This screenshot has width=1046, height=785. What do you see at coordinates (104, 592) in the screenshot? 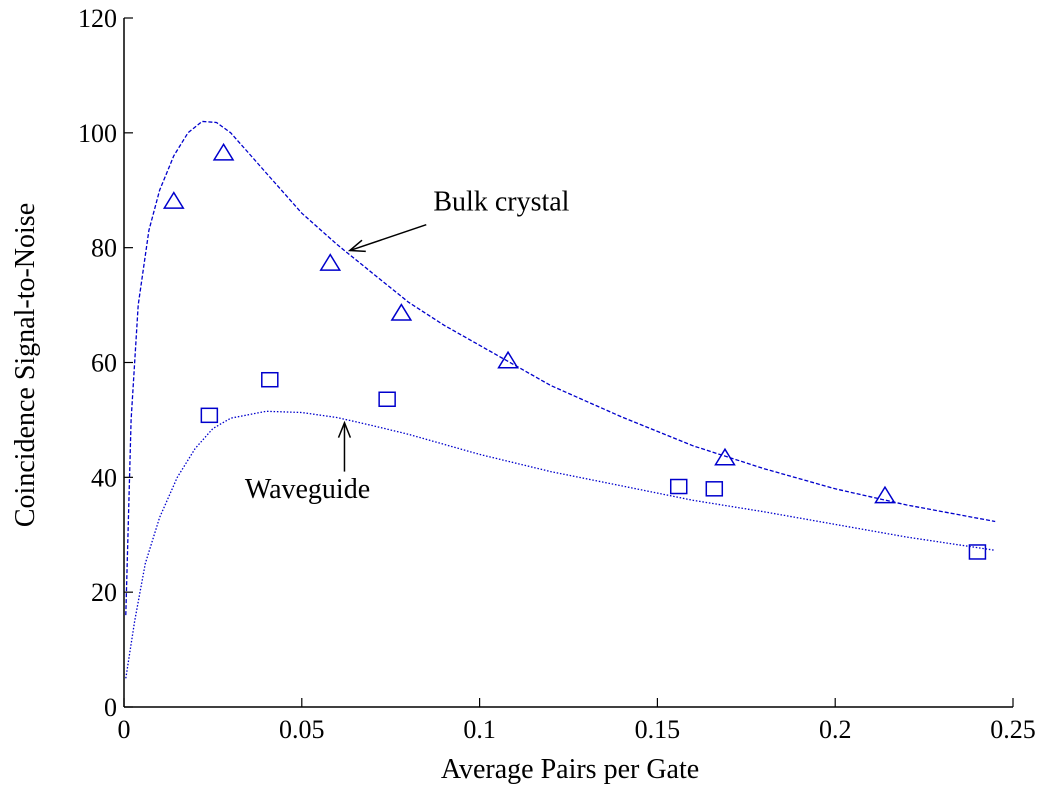
I see `y-tick-label: 20` at bounding box center [104, 592].